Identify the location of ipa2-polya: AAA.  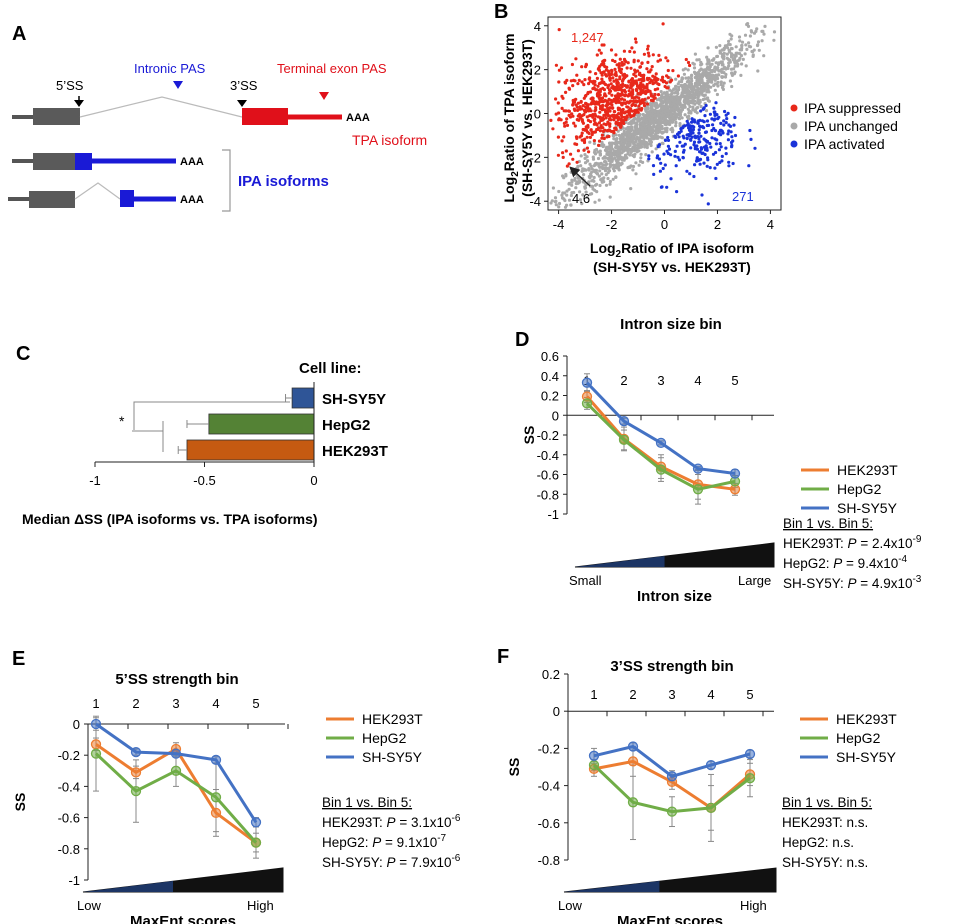
(192, 200).